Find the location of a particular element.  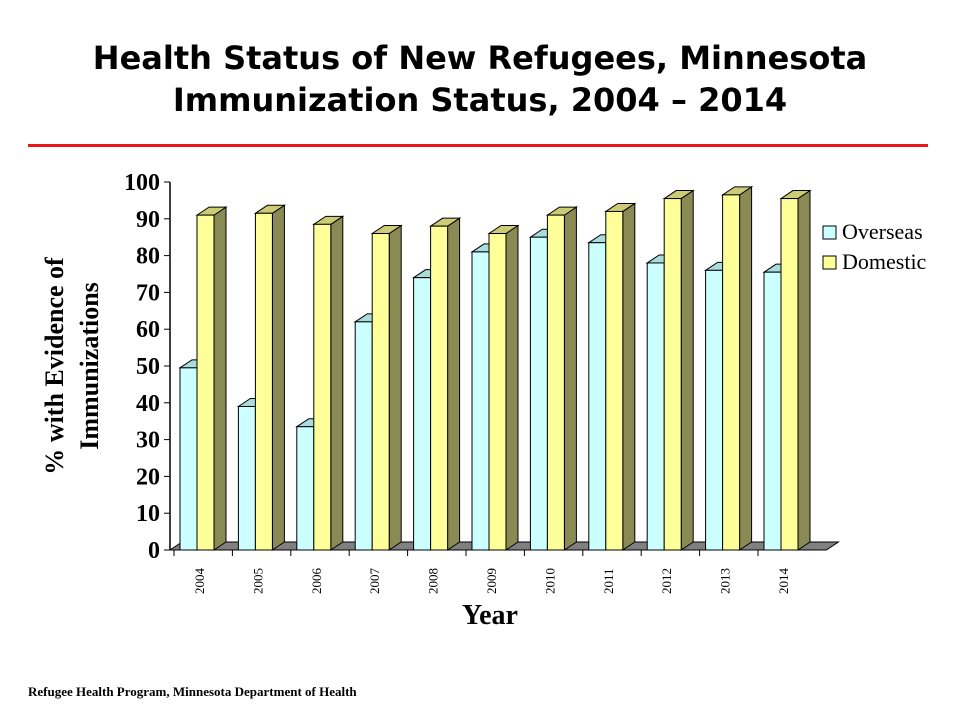

y-tick-label: 40 is located at coordinates (148, 404).